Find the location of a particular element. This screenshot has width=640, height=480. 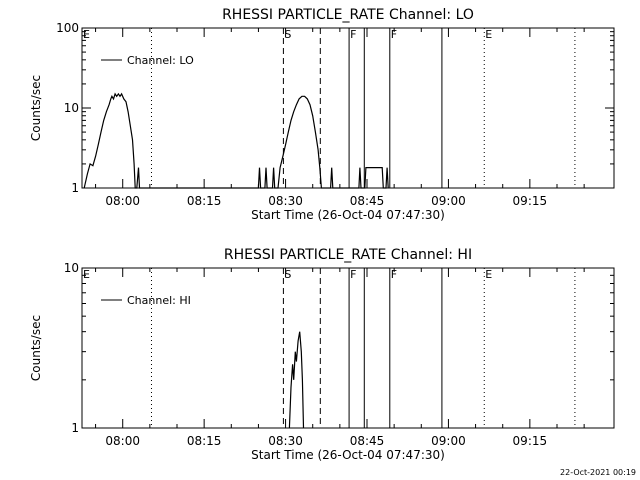

chart-title: RHESSI PARTICLE_RATE Channel: HI is located at coordinates (348, 255).